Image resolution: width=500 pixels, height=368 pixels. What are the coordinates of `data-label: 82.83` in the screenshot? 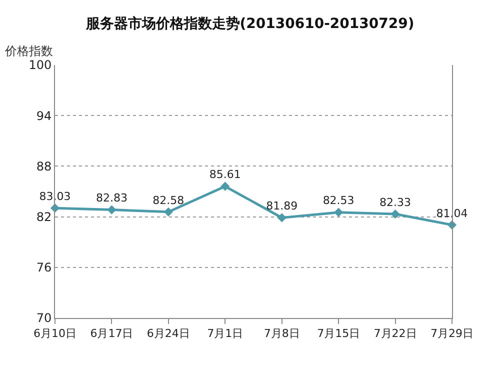 It's located at (112, 198).